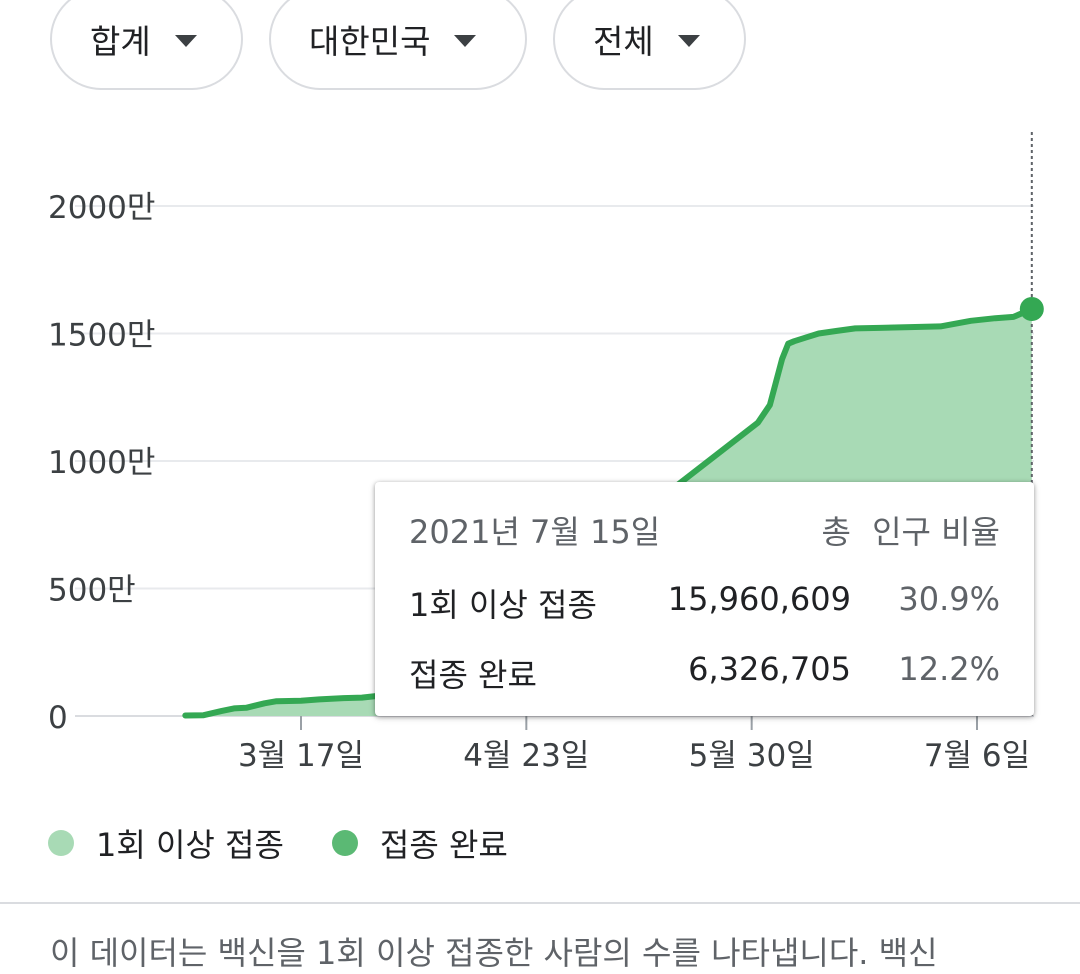 The height and width of the screenshot is (974, 1080). Describe the element at coordinates (836, 532) in the screenshot. I see `tooltip-col-total: 총` at that location.